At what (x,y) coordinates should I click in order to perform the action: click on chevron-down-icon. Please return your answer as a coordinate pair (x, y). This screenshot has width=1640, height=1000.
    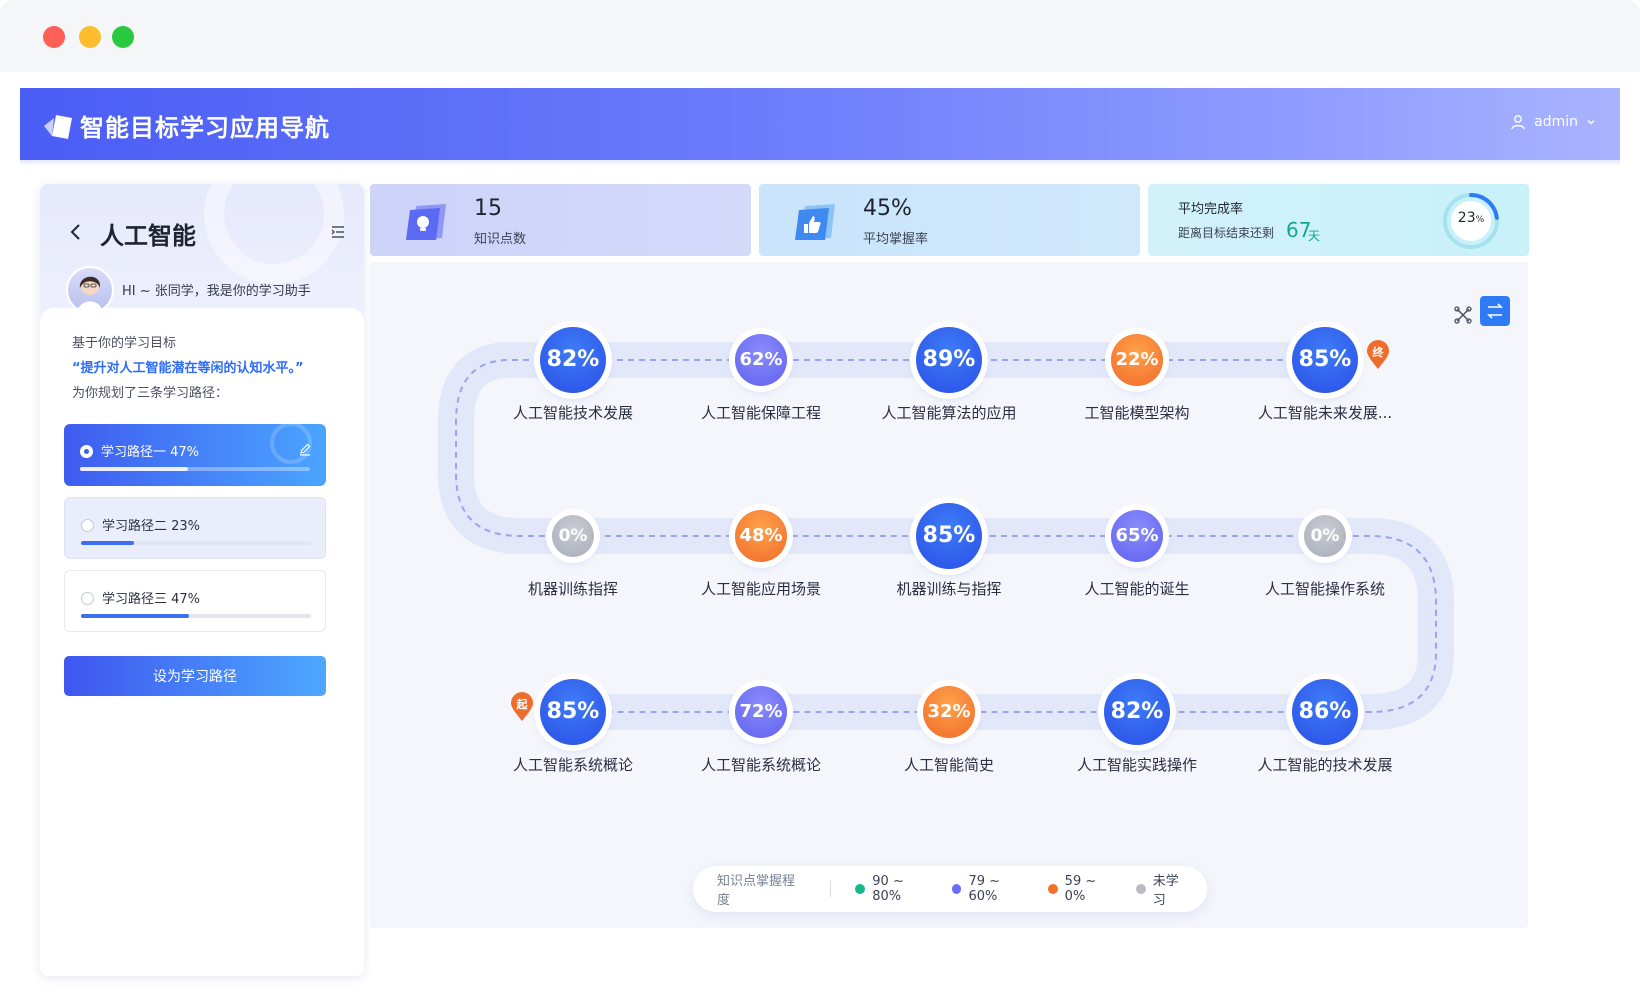
    Looking at the image, I should click on (1591, 122).